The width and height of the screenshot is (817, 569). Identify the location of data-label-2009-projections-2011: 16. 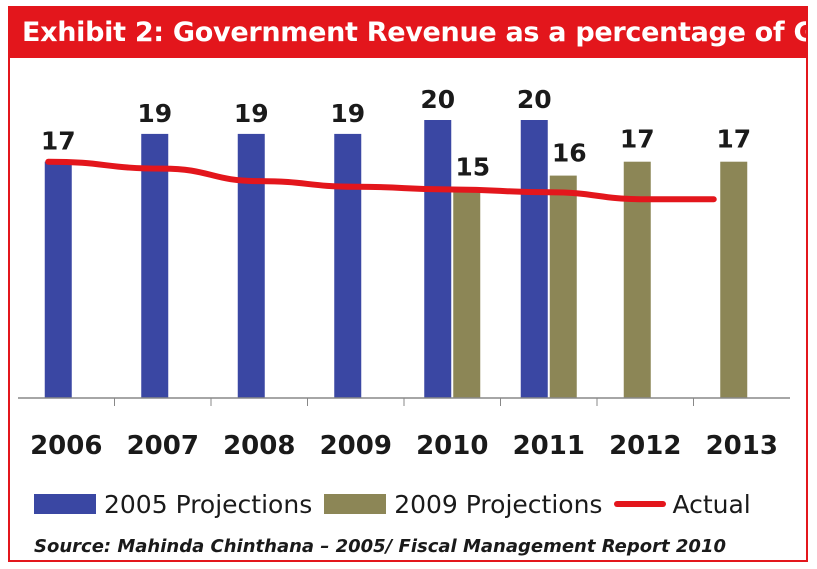
(569, 153).